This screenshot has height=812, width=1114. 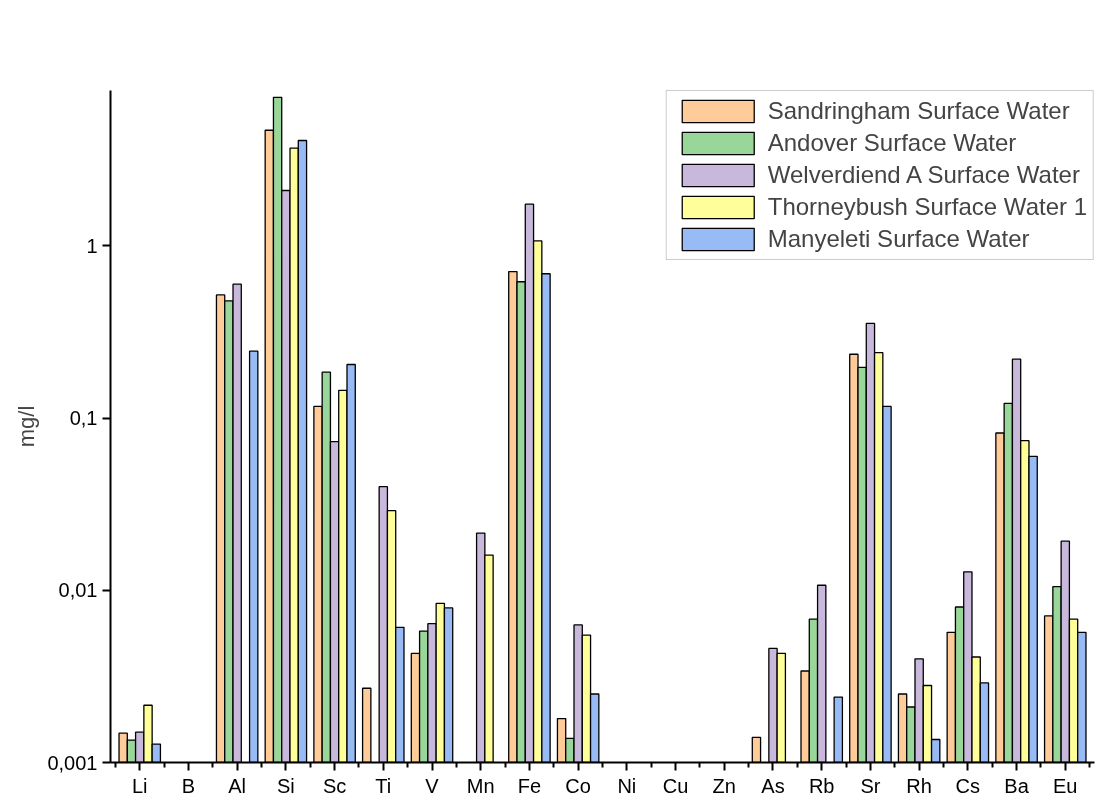 What do you see at coordinates (578, 785) in the screenshot?
I see `x-tick-label: Co` at bounding box center [578, 785].